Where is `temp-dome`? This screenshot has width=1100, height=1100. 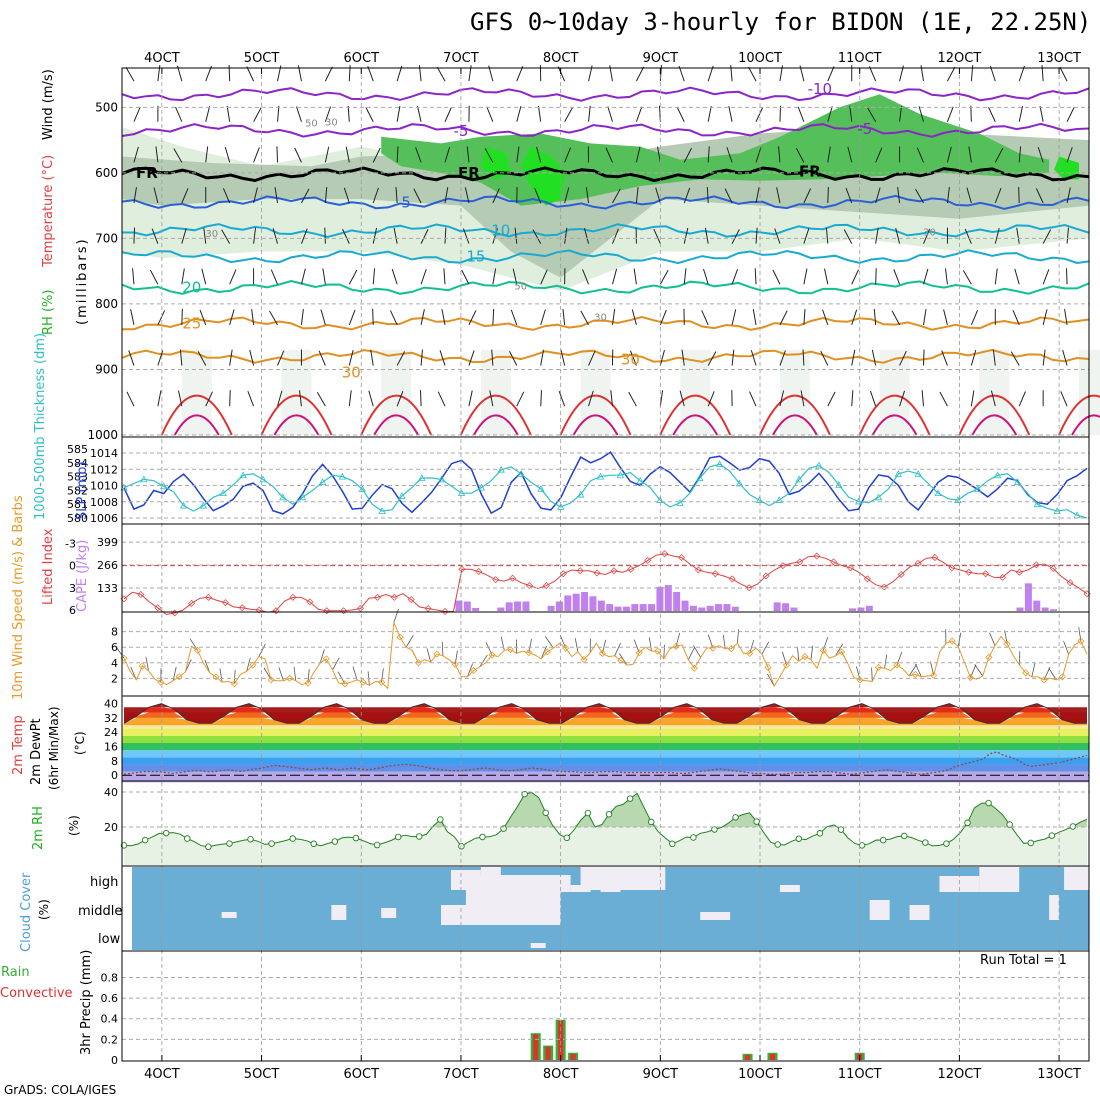 temp-dome is located at coordinates (196, 415).